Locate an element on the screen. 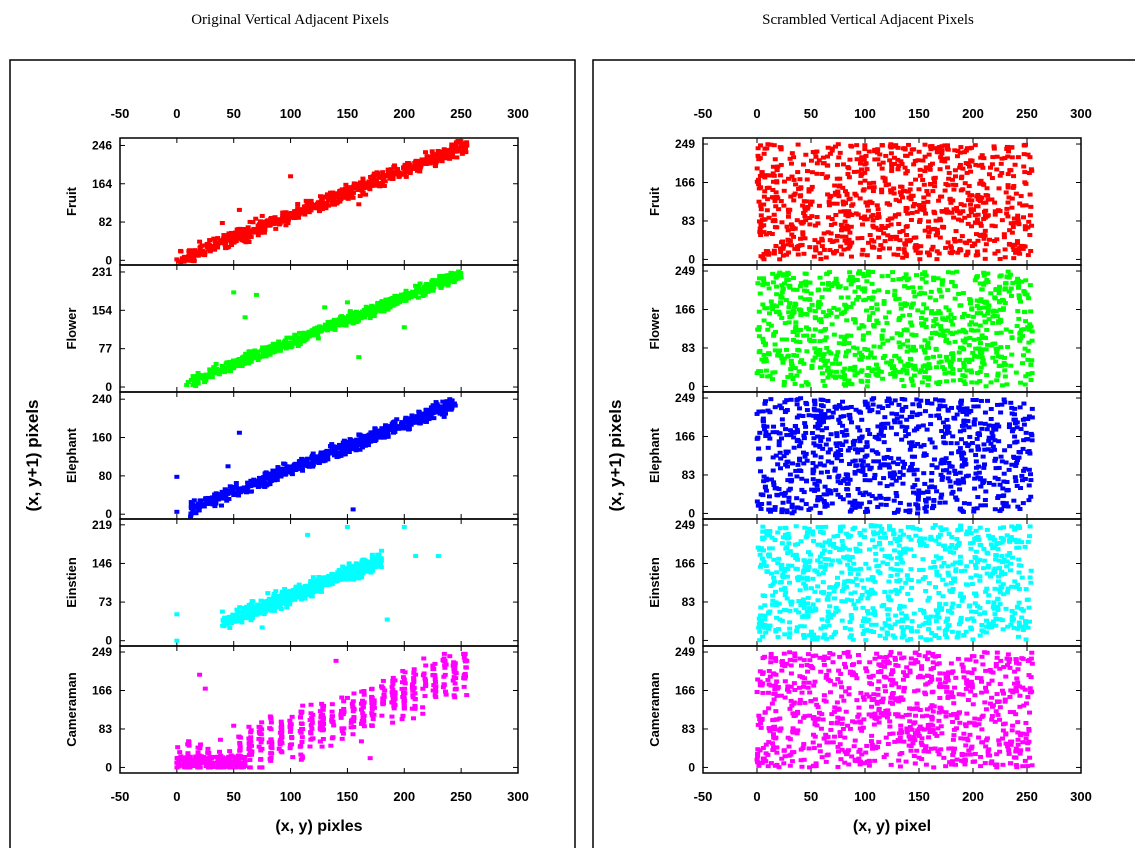 The image size is (1135, 848). x-tick-label-top: 200 is located at coordinates (404, 113).